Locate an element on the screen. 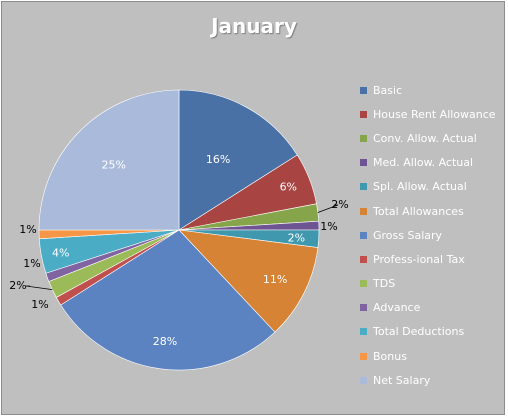  legend-item-6: Total Allowances is located at coordinates (433, 211).